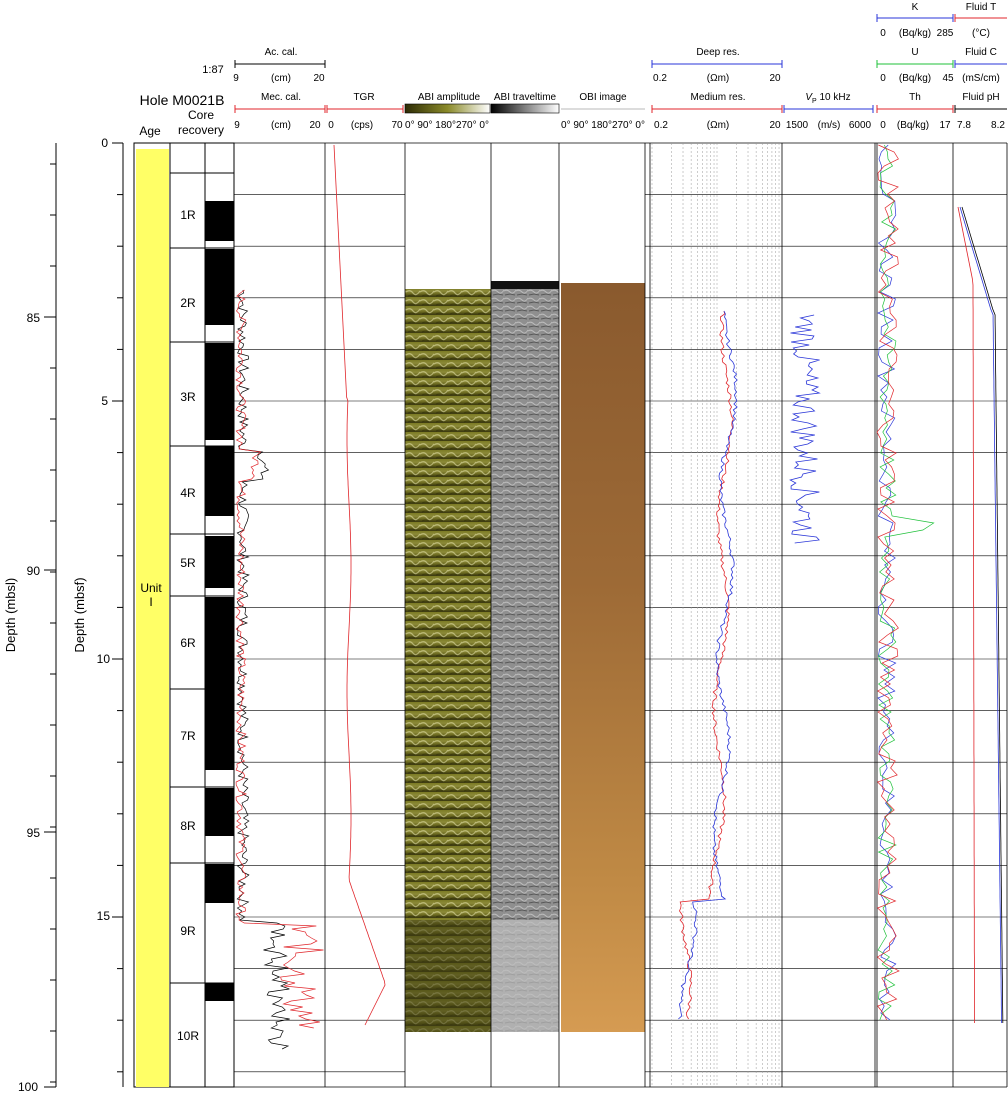 This screenshot has width=1008, height=1096. Describe the element at coordinates (104, 143) in the screenshot. I see `mbsf-tick-0: 0` at that location.